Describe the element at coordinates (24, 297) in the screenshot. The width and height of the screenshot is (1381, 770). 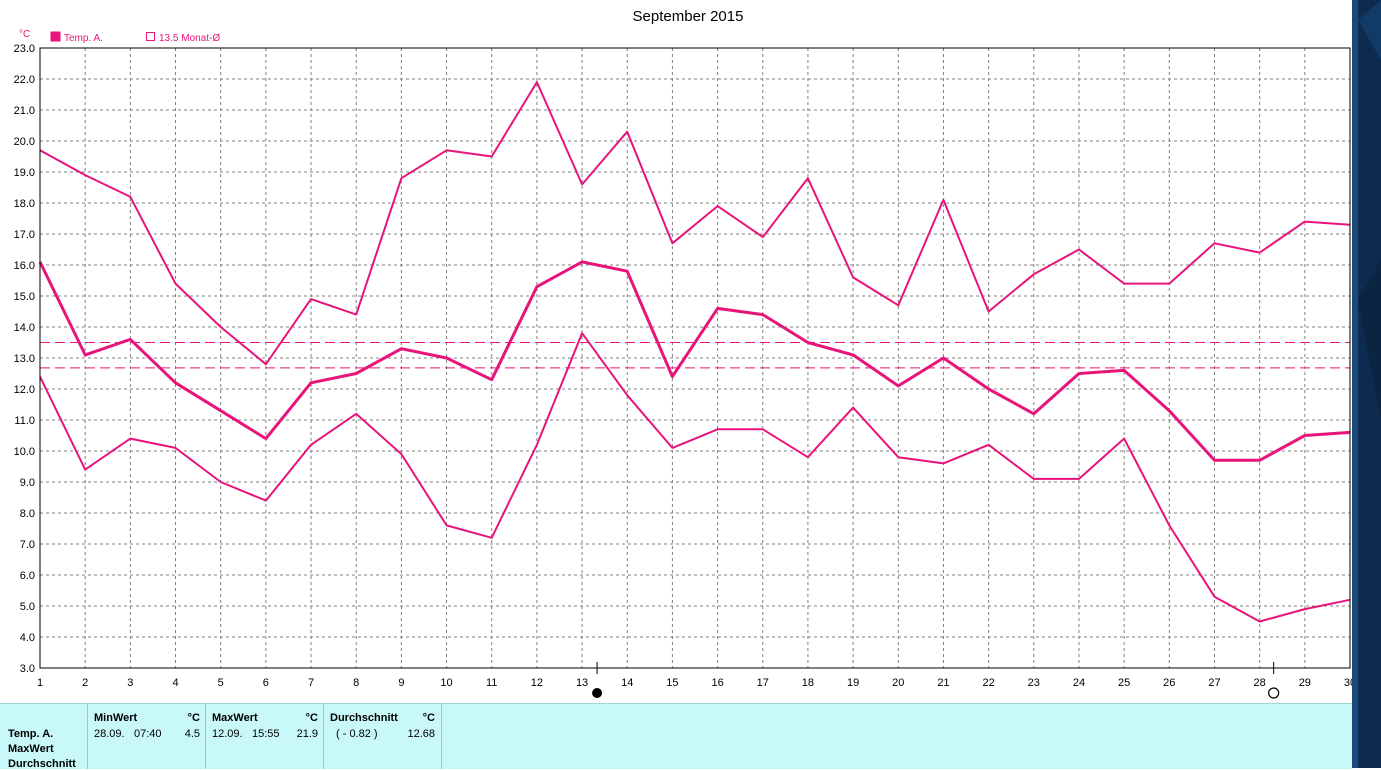
I see `y-tick-label: 15.0` at that location.